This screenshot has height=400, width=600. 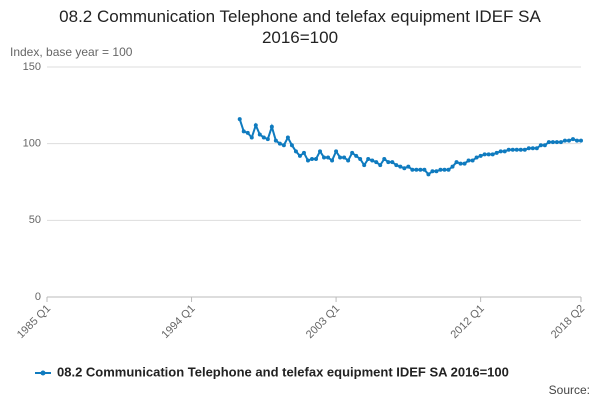 What do you see at coordinates (35, 220) in the screenshot?
I see `y-tick-label: 50` at bounding box center [35, 220].